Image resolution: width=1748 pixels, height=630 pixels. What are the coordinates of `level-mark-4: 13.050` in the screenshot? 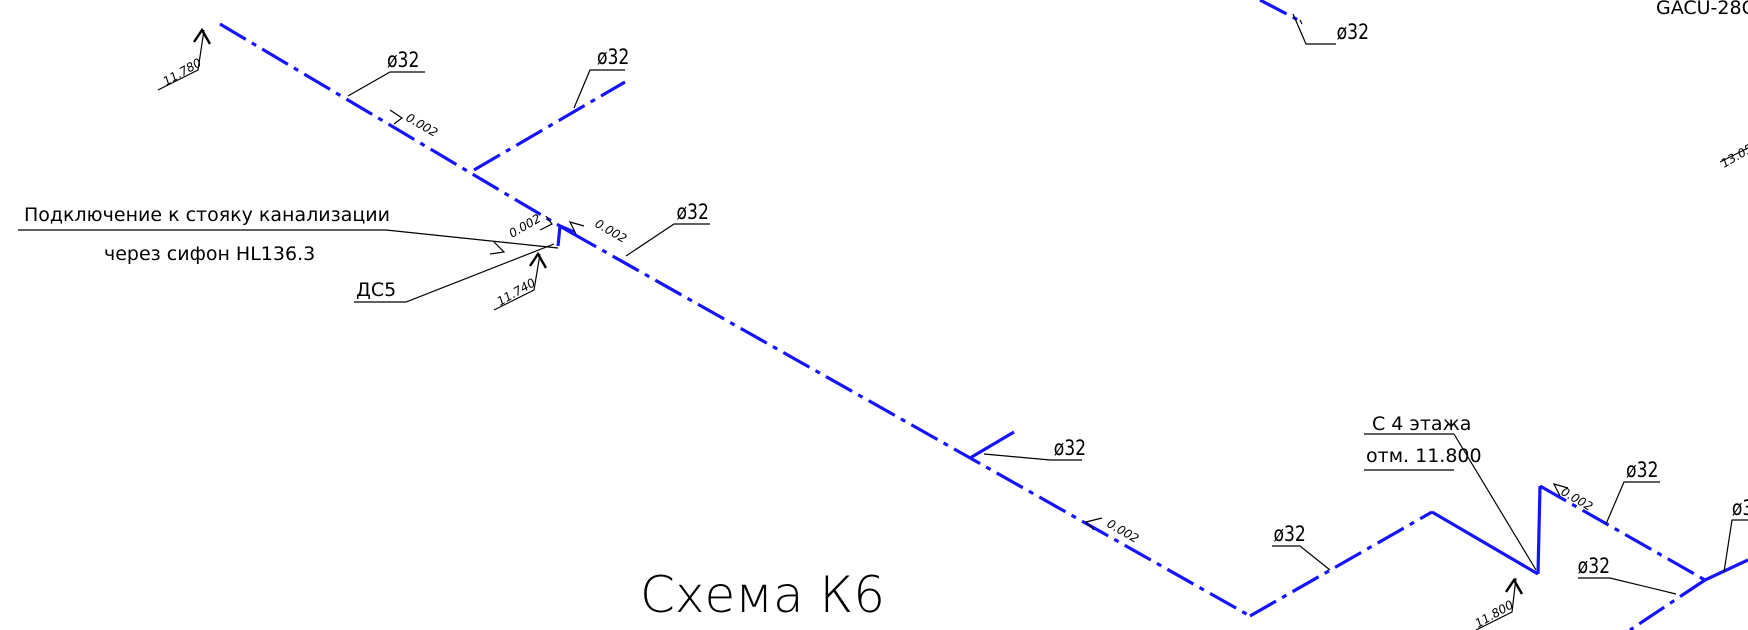 It's located at (1733, 154).